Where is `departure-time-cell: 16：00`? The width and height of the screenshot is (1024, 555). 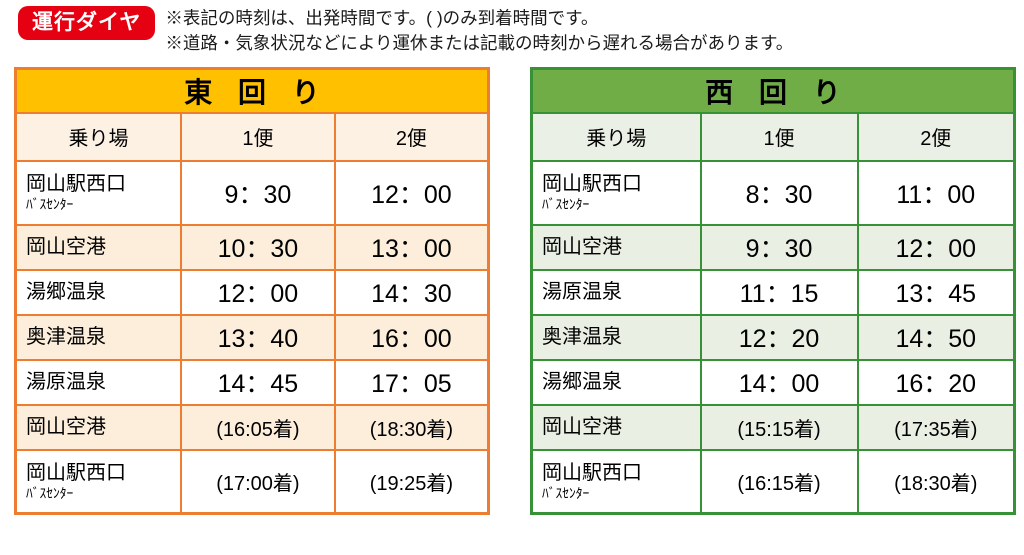 departure-time-cell: 16：00 is located at coordinates (411, 337).